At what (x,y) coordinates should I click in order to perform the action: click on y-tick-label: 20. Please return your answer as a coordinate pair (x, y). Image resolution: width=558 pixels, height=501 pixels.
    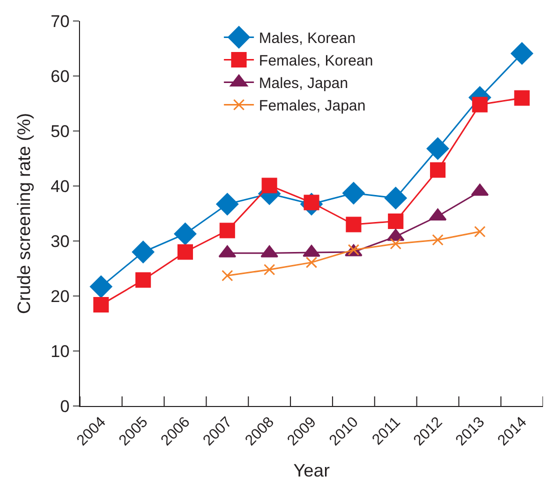
    Looking at the image, I should click on (60, 296).